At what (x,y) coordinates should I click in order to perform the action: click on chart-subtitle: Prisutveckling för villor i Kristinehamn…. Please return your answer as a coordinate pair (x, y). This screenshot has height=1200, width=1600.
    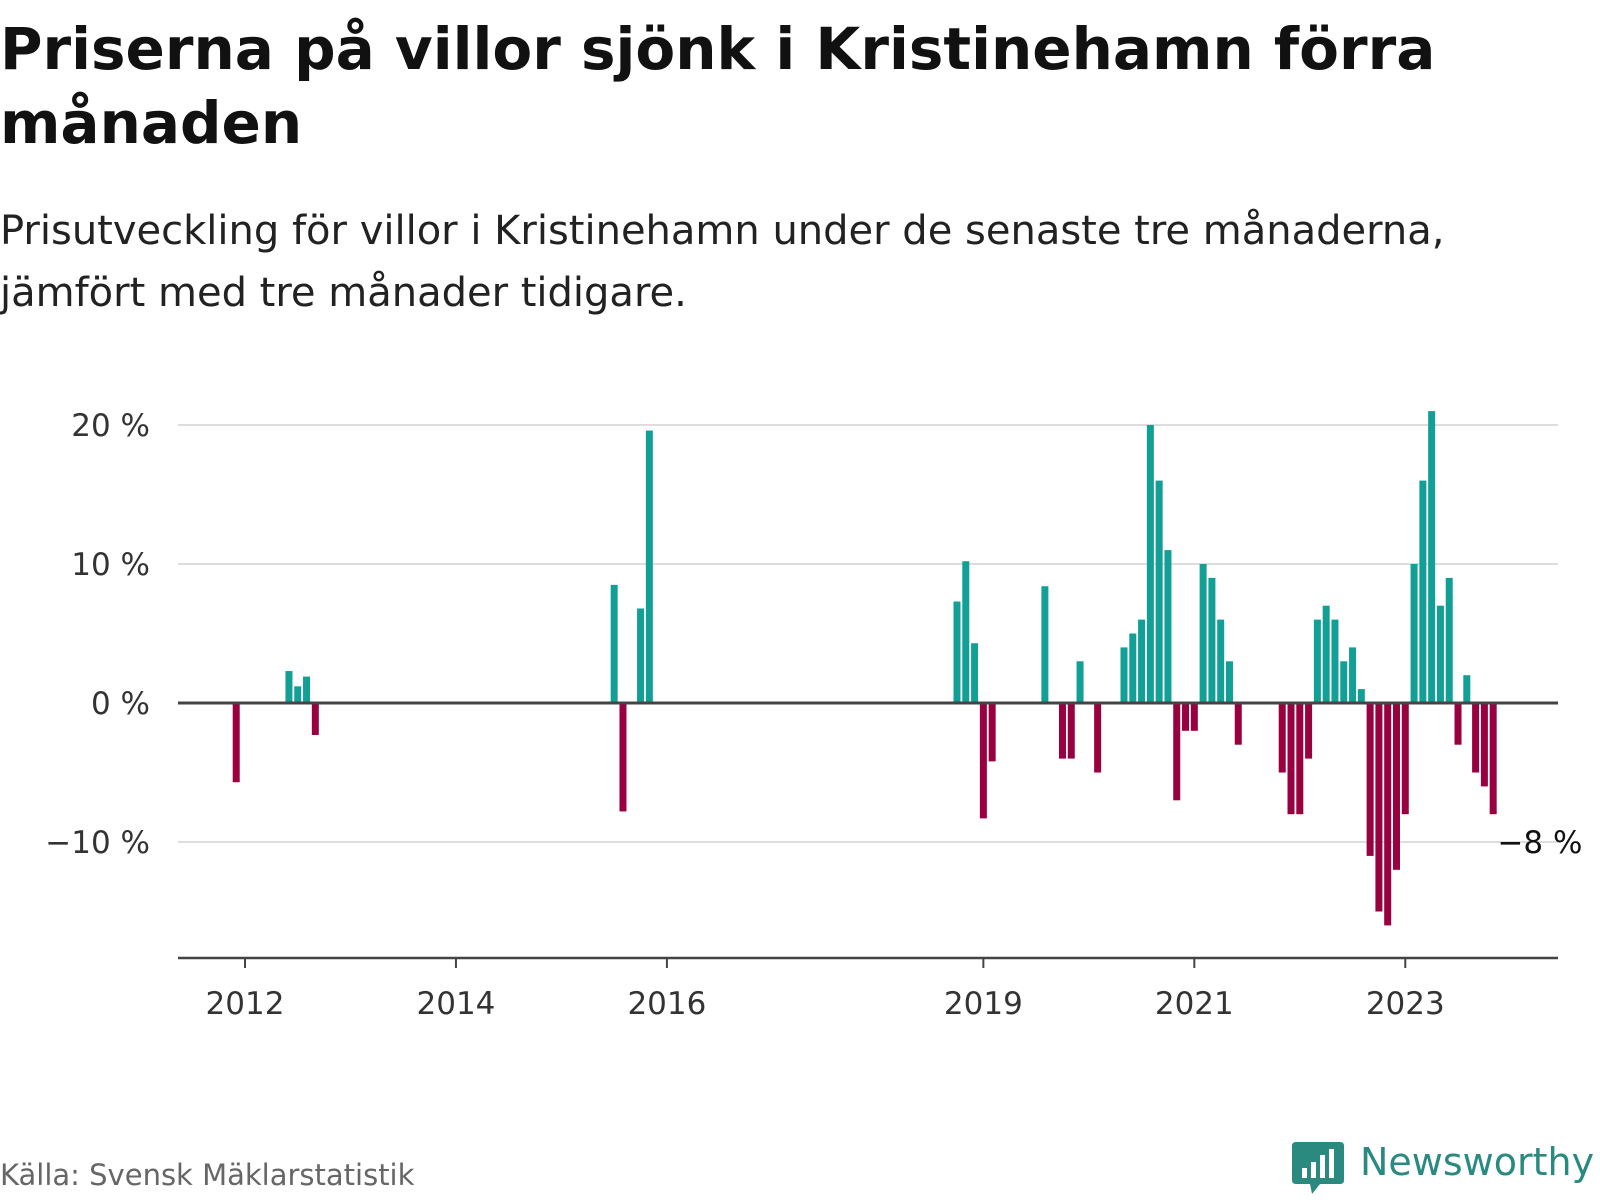
    Looking at the image, I should click on (722, 262).